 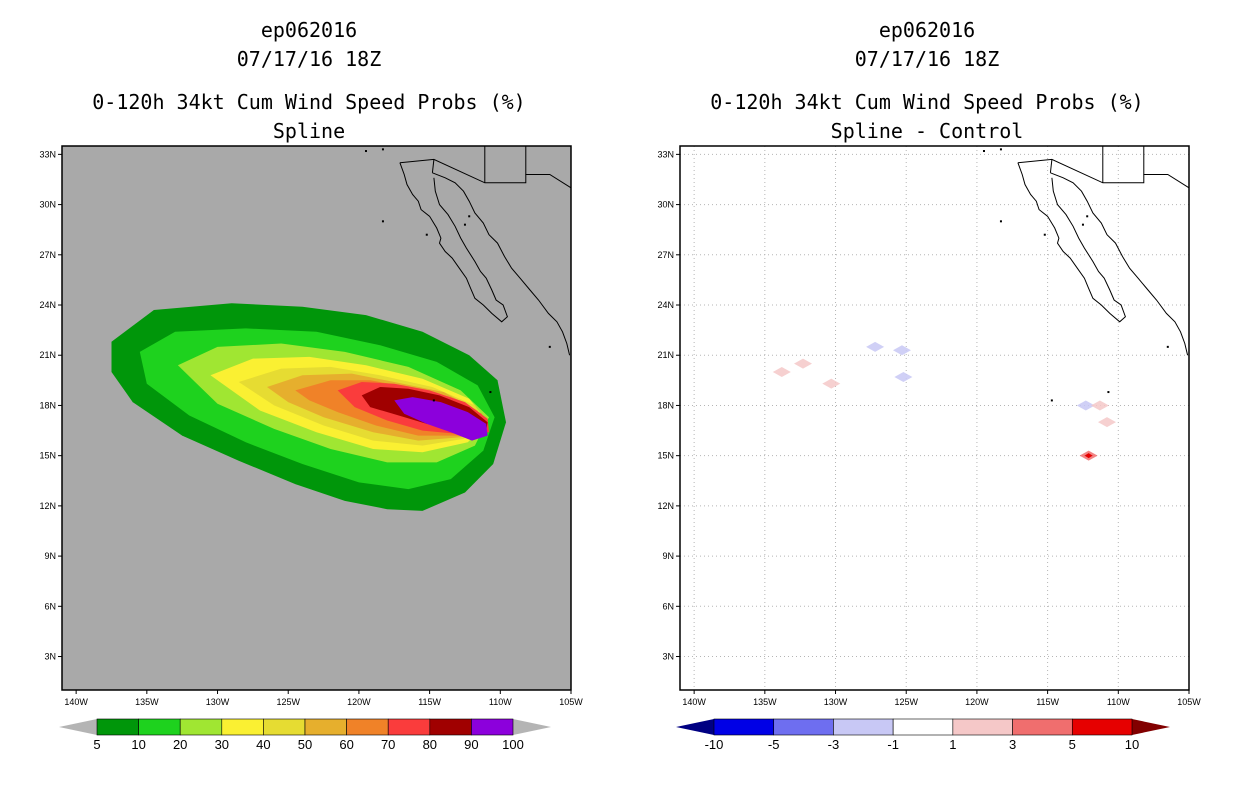 I want to click on colorbar-label: 70, so click(x=388, y=744).